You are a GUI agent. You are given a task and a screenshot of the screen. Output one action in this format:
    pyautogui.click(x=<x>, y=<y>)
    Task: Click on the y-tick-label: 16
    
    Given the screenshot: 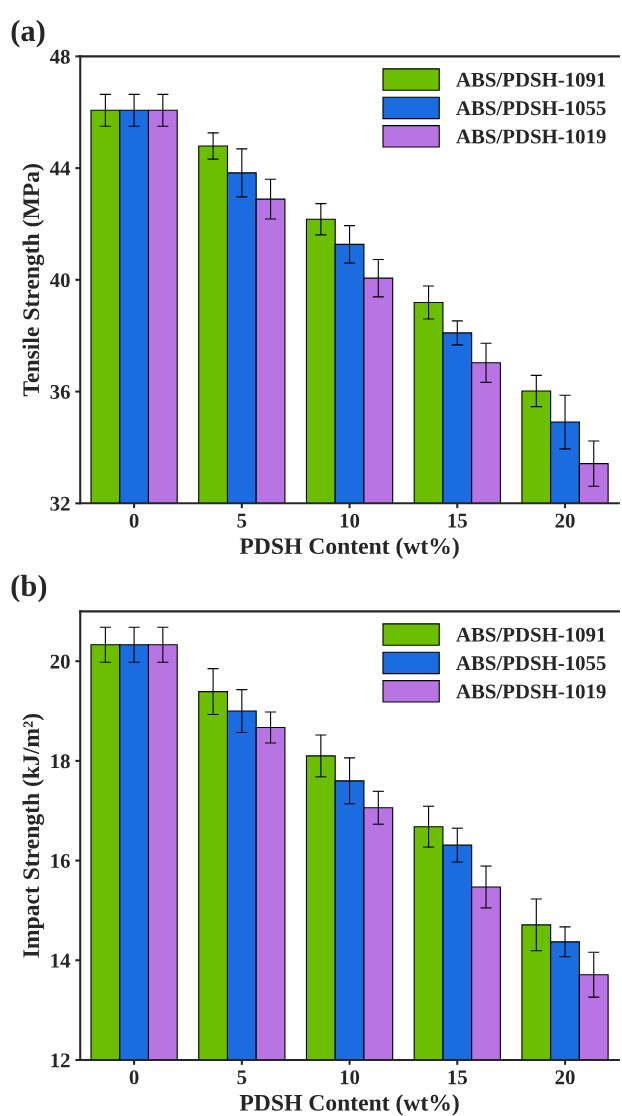 What is the action you would take?
    pyautogui.click(x=60, y=861)
    